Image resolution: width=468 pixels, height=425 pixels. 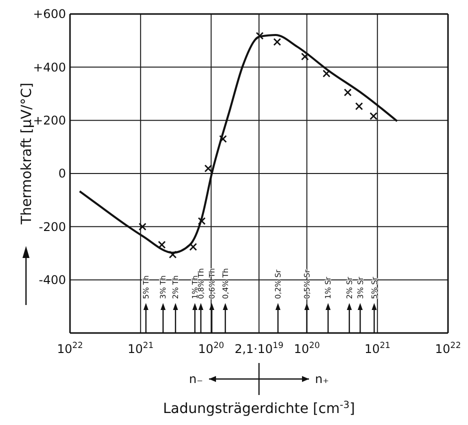 I want to click on y-tick-label: +400, so click(x=49, y=67).